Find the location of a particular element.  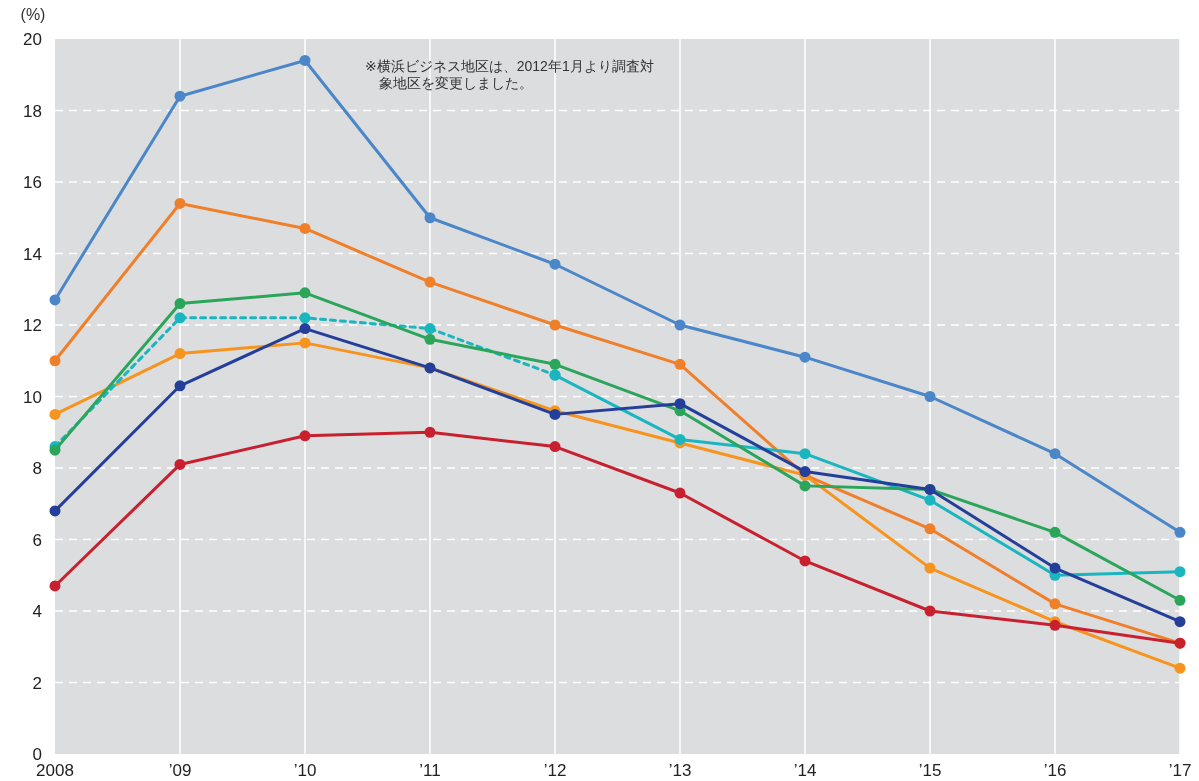

y-tick-label: 6 is located at coordinates (37, 540).